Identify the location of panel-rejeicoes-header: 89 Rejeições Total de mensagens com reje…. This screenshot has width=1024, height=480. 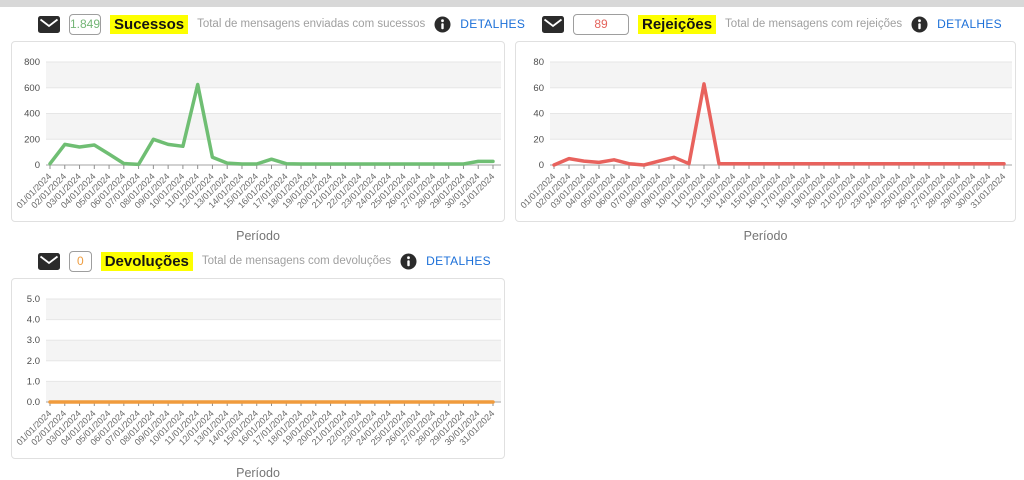
(765, 24).